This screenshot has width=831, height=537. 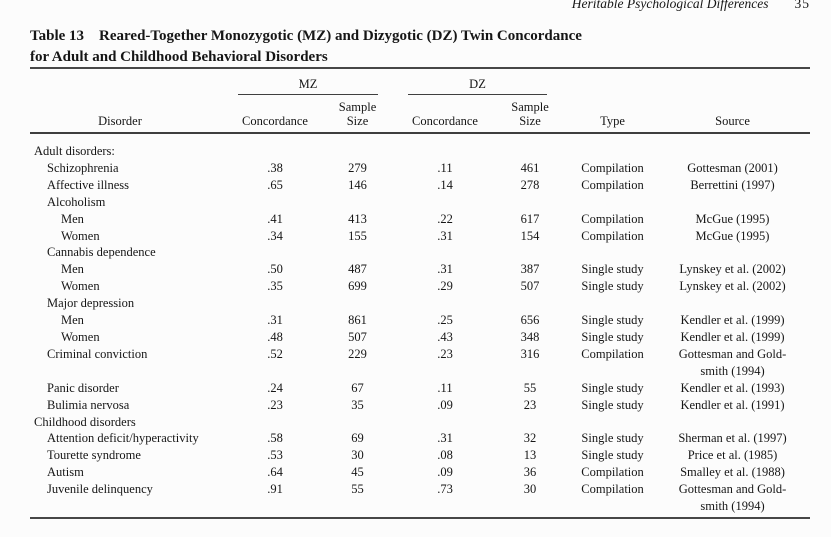 What do you see at coordinates (275, 404) in the screenshot?
I see `cell-mz-concordance: .23` at bounding box center [275, 404].